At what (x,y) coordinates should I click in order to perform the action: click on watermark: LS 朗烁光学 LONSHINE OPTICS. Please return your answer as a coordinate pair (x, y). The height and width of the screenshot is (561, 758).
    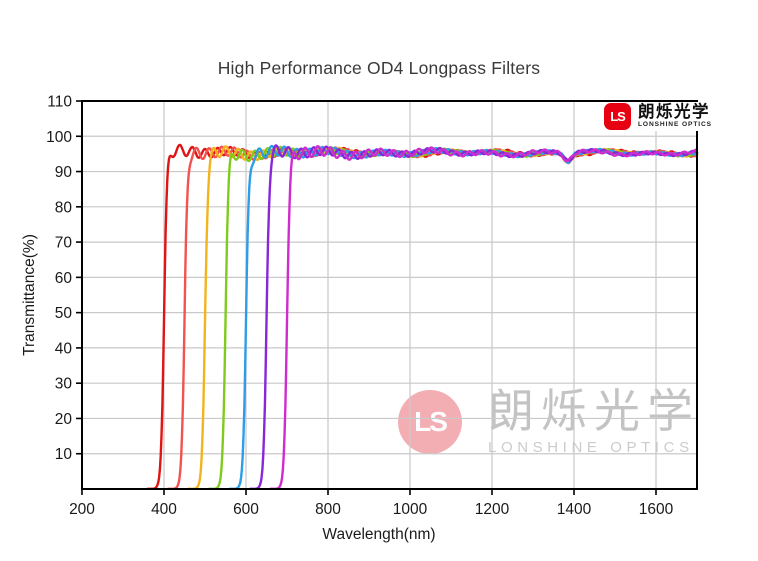
    Looking at the image, I should click on (549, 421).